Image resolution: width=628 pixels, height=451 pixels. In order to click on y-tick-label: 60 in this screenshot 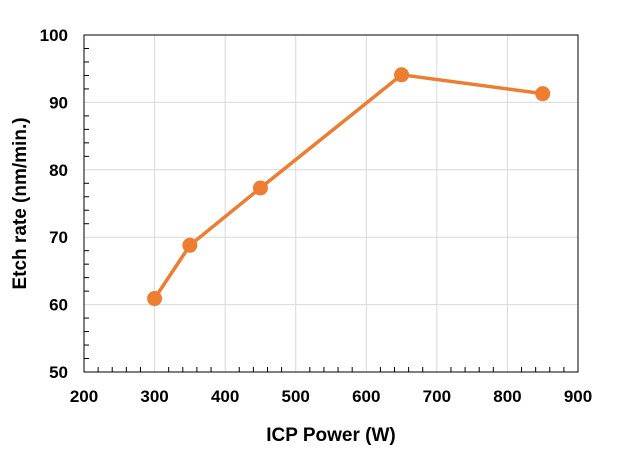, I will do `click(58, 305)`.